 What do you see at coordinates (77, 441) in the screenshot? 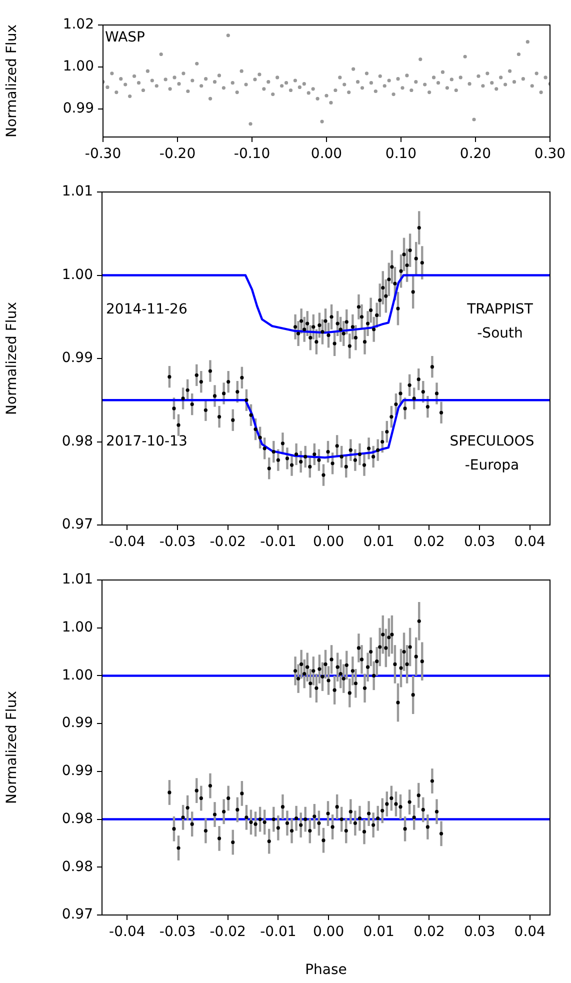
I see `y-tick-label: 0.98` at bounding box center [77, 441].